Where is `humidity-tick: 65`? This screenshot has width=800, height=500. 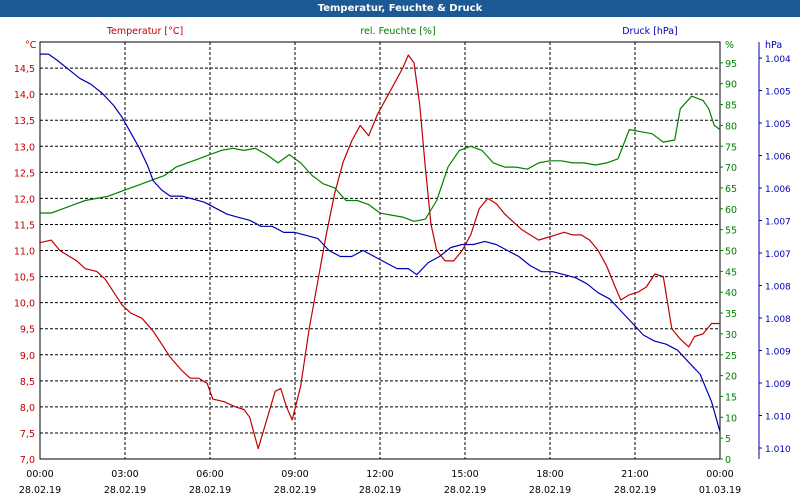 humidity-tick: 65 is located at coordinates (731, 189).